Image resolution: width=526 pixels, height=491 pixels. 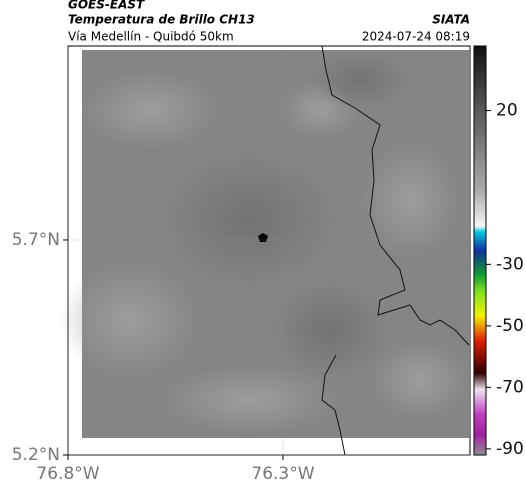 What do you see at coordinates (416, 37) in the screenshot?
I see `timestamp: 2024-07-24 08:19` at bounding box center [416, 37].